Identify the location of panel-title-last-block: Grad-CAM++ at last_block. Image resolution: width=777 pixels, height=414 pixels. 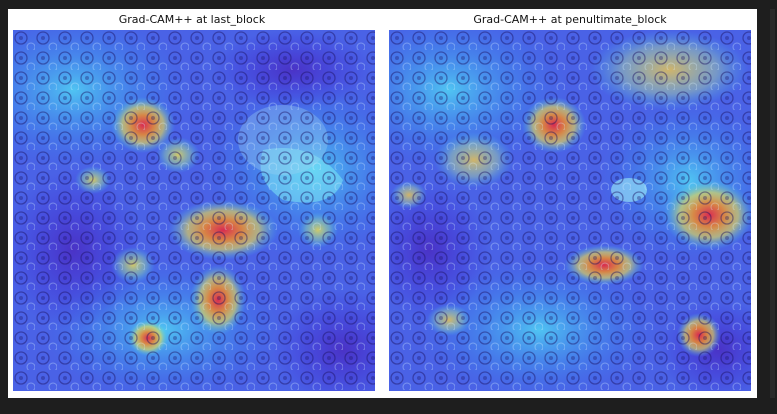
(192, 19).